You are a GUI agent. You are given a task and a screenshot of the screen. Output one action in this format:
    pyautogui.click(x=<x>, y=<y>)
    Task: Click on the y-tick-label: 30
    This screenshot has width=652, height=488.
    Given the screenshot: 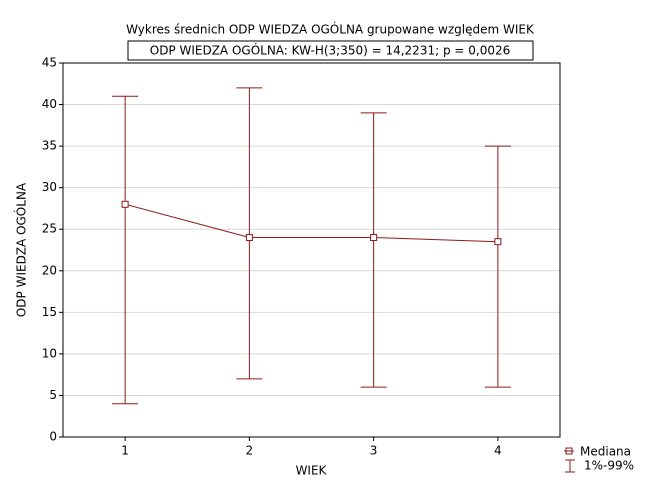 What is the action you would take?
    pyautogui.click(x=49, y=187)
    